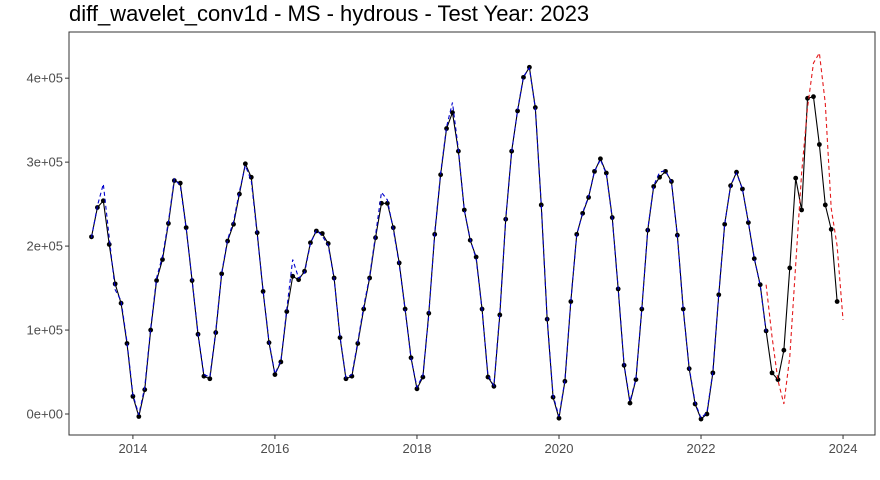 The image size is (880, 480). Describe the element at coordinates (44, 414) in the screenshot. I see `y-tick-label: 0e+00` at that location.